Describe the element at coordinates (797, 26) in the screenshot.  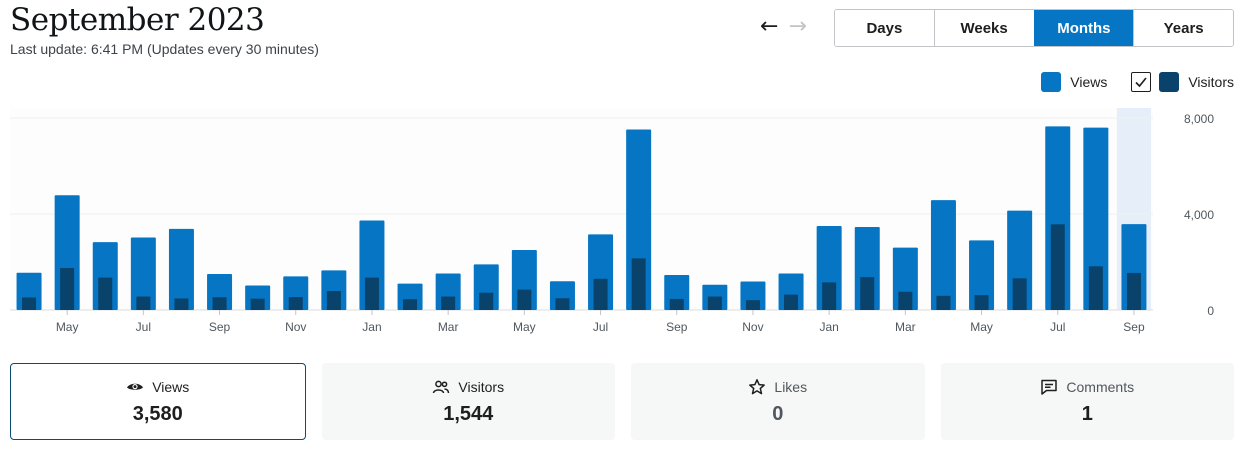
I see `next-period-arrow-icon: →` at that location.